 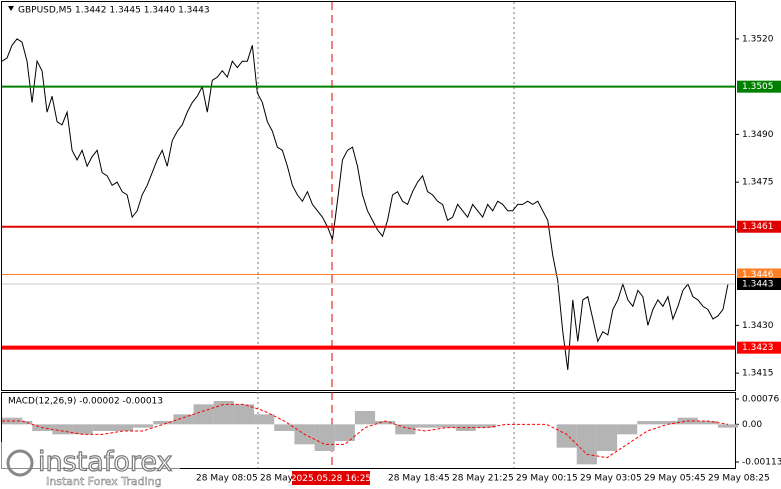 I want to click on watermark-bg, so click(x=90, y=465).